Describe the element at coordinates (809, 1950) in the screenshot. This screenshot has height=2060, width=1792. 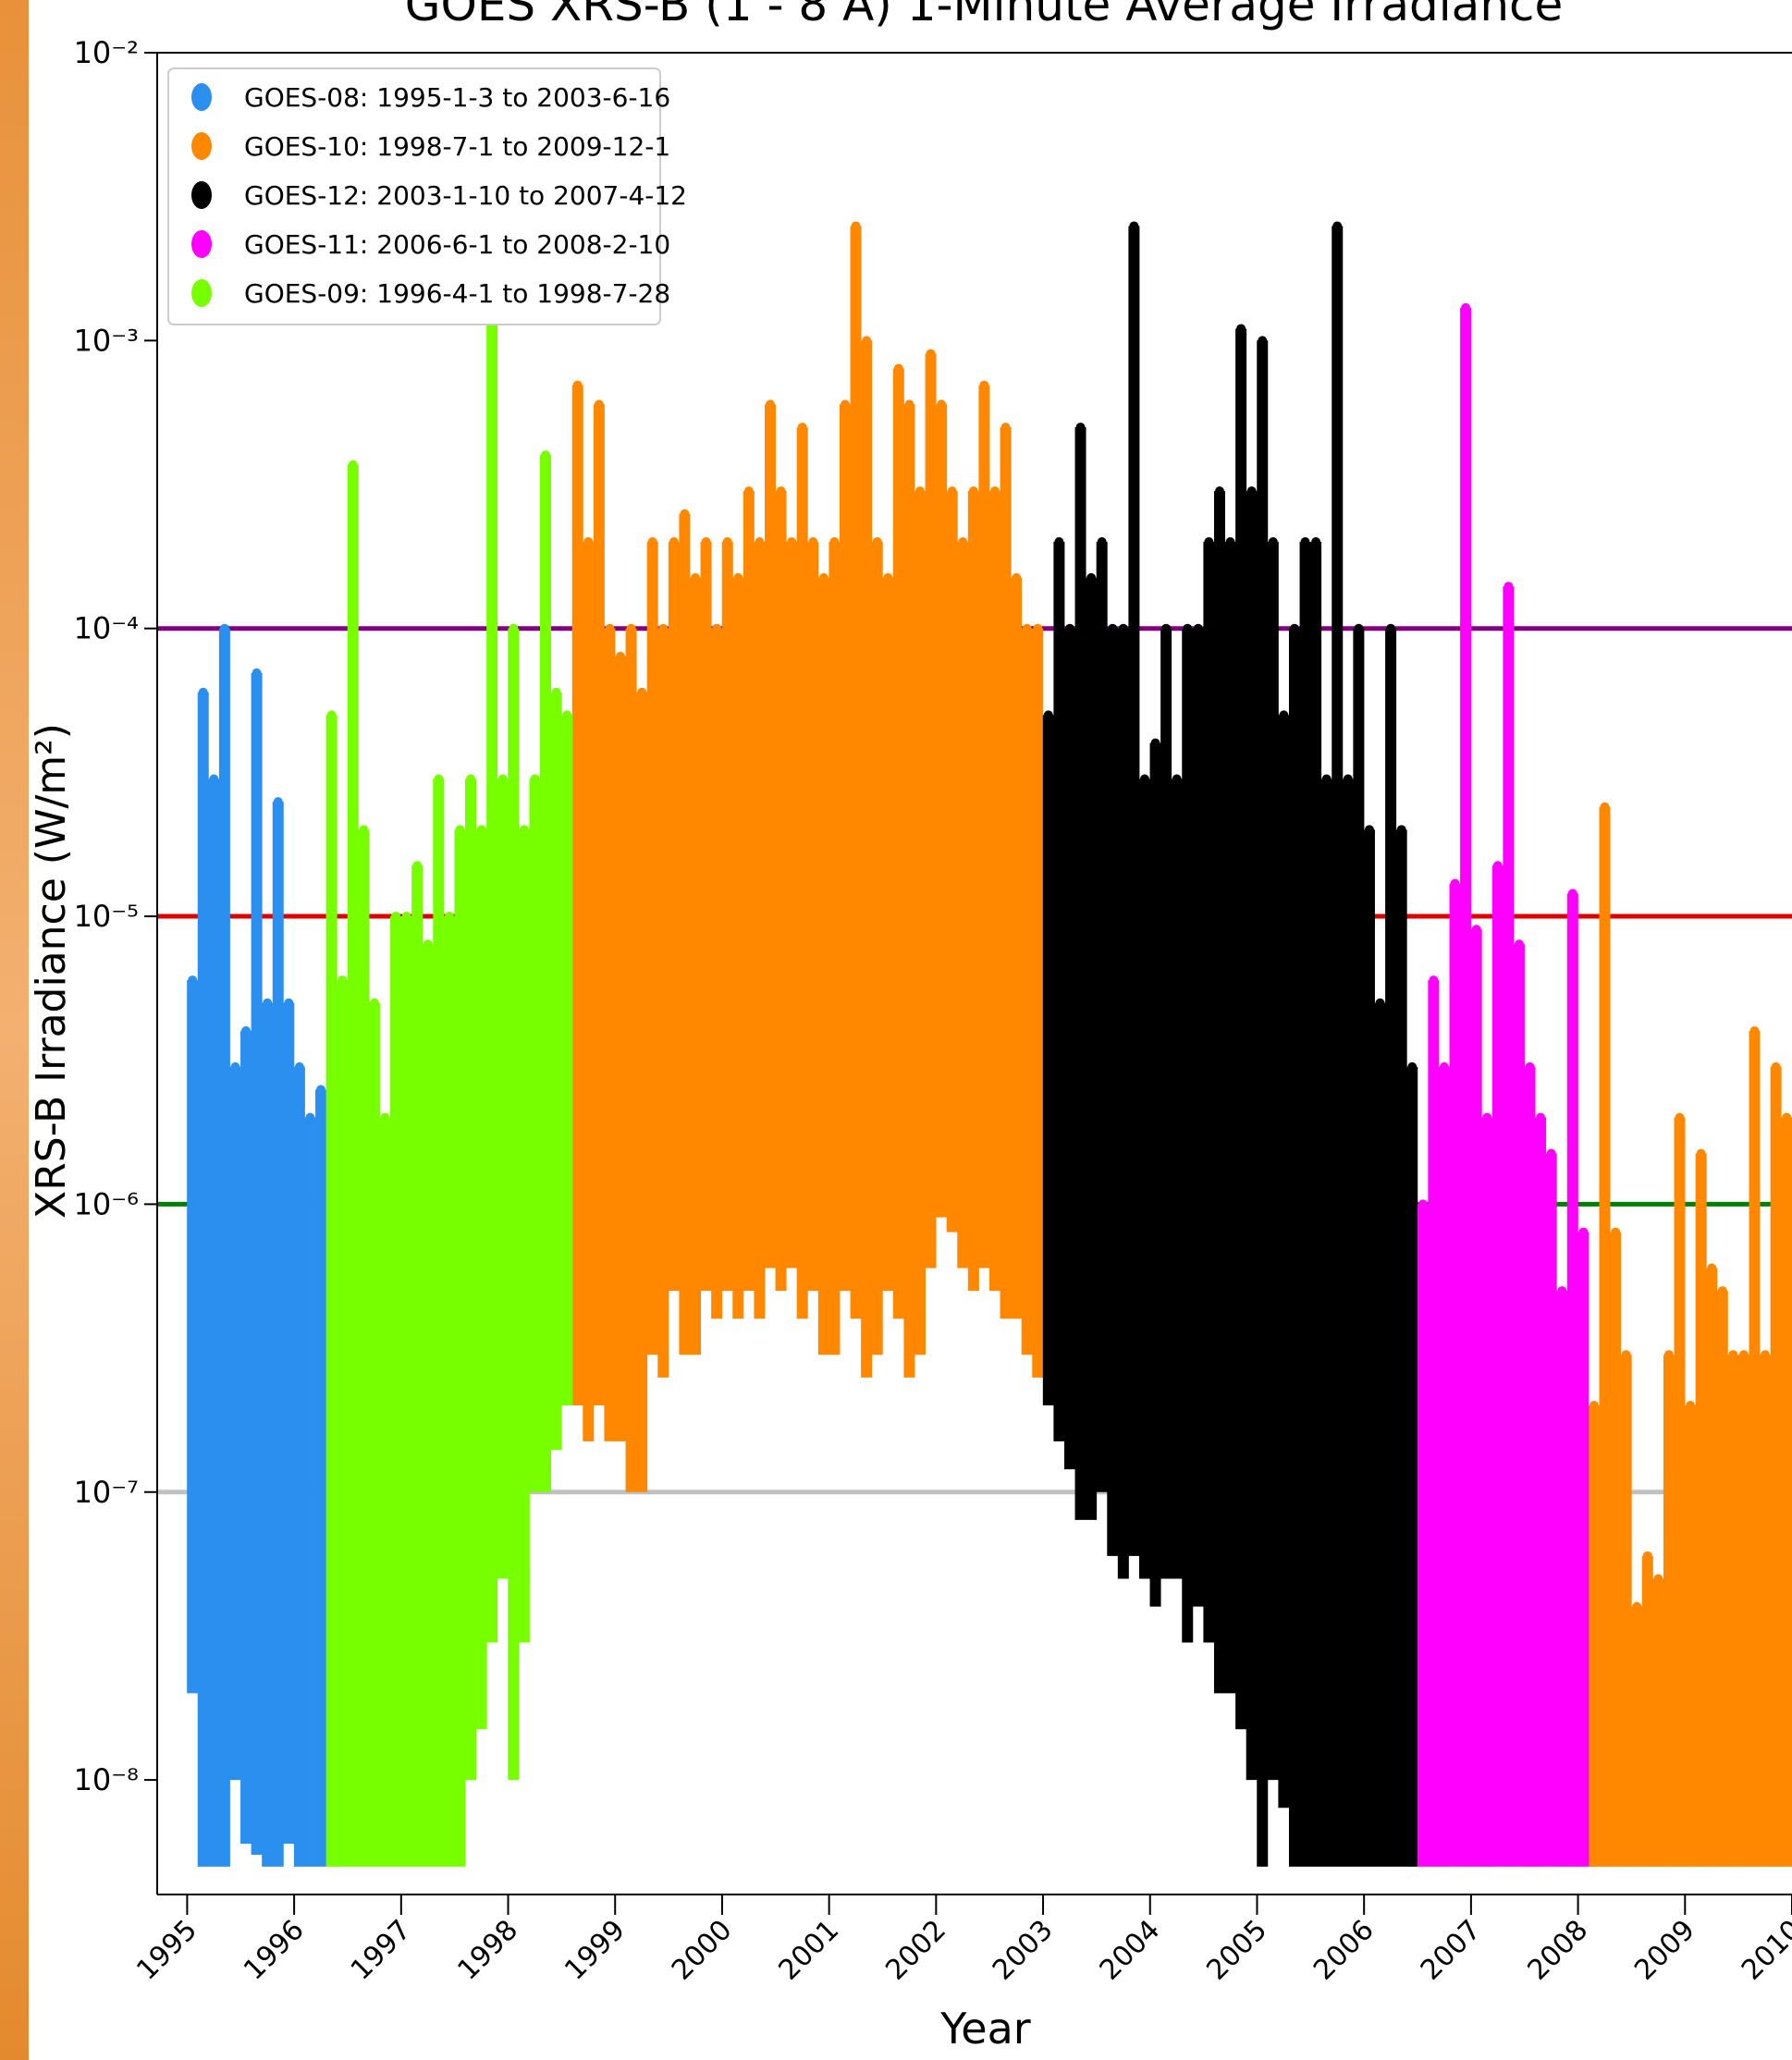
I see `x-tick-label: 2001` at that location.